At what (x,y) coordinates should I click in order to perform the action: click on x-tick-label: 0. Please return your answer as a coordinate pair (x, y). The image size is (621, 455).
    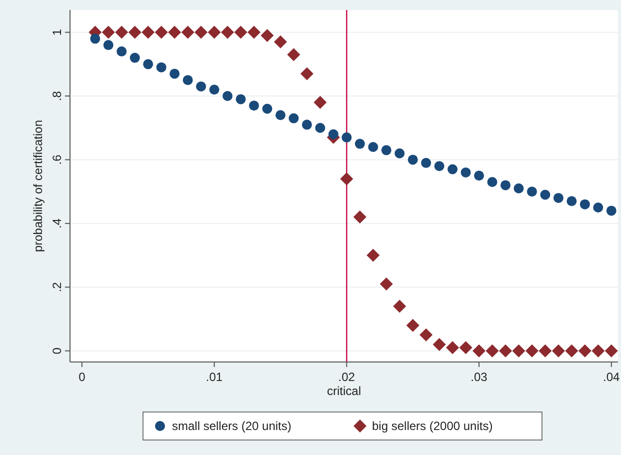
    Looking at the image, I should click on (82, 377).